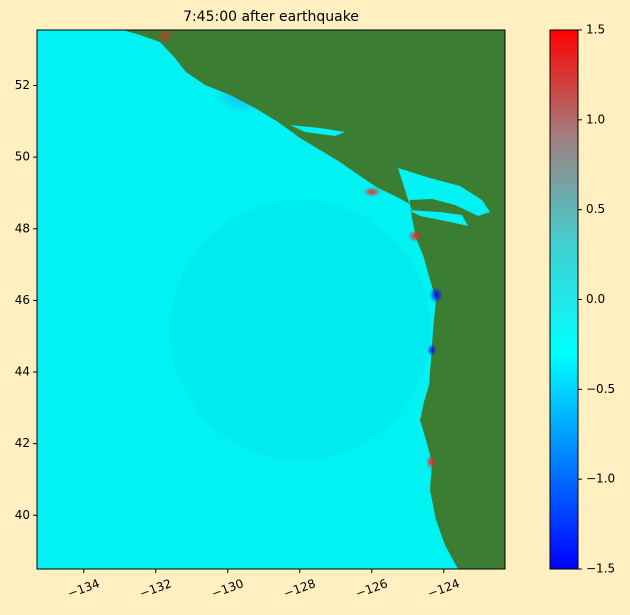 The image size is (630, 615). Describe the element at coordinates (595, 299) in the screenshot. I see `colorbar-tick-label: 0.0` at that location.